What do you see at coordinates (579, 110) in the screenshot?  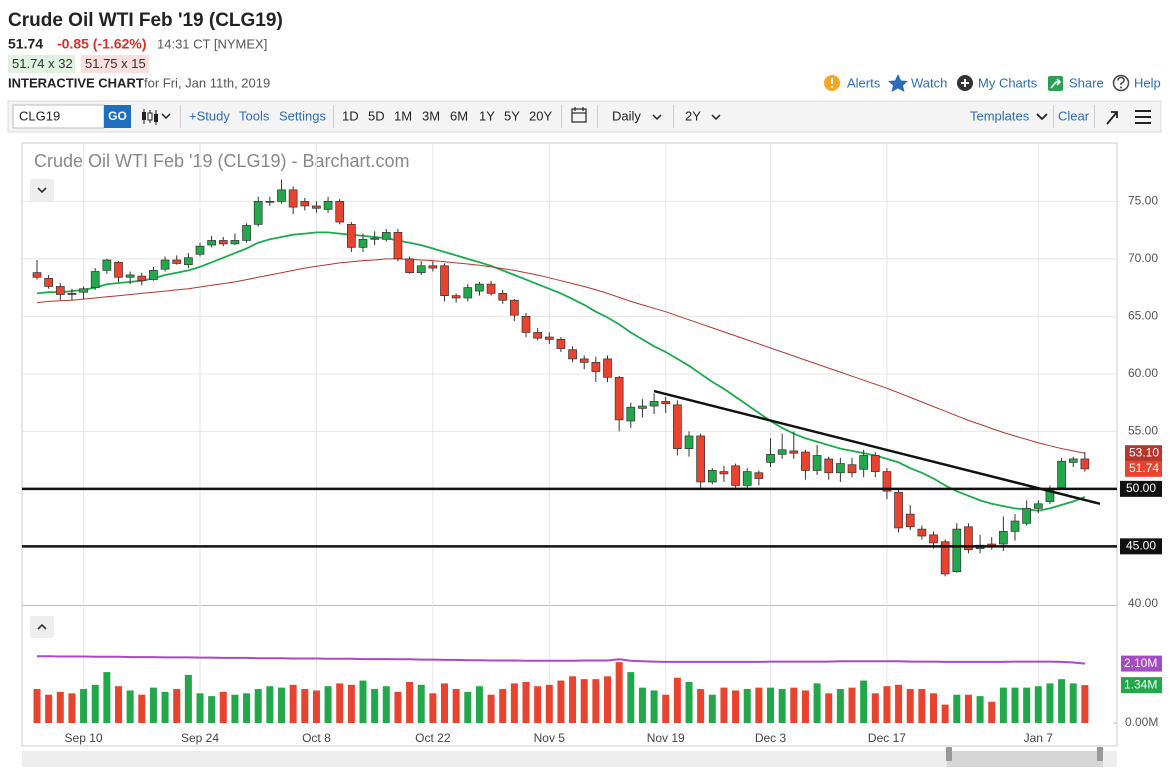 I see `calendar-lines` at bounding box center [579, 110].